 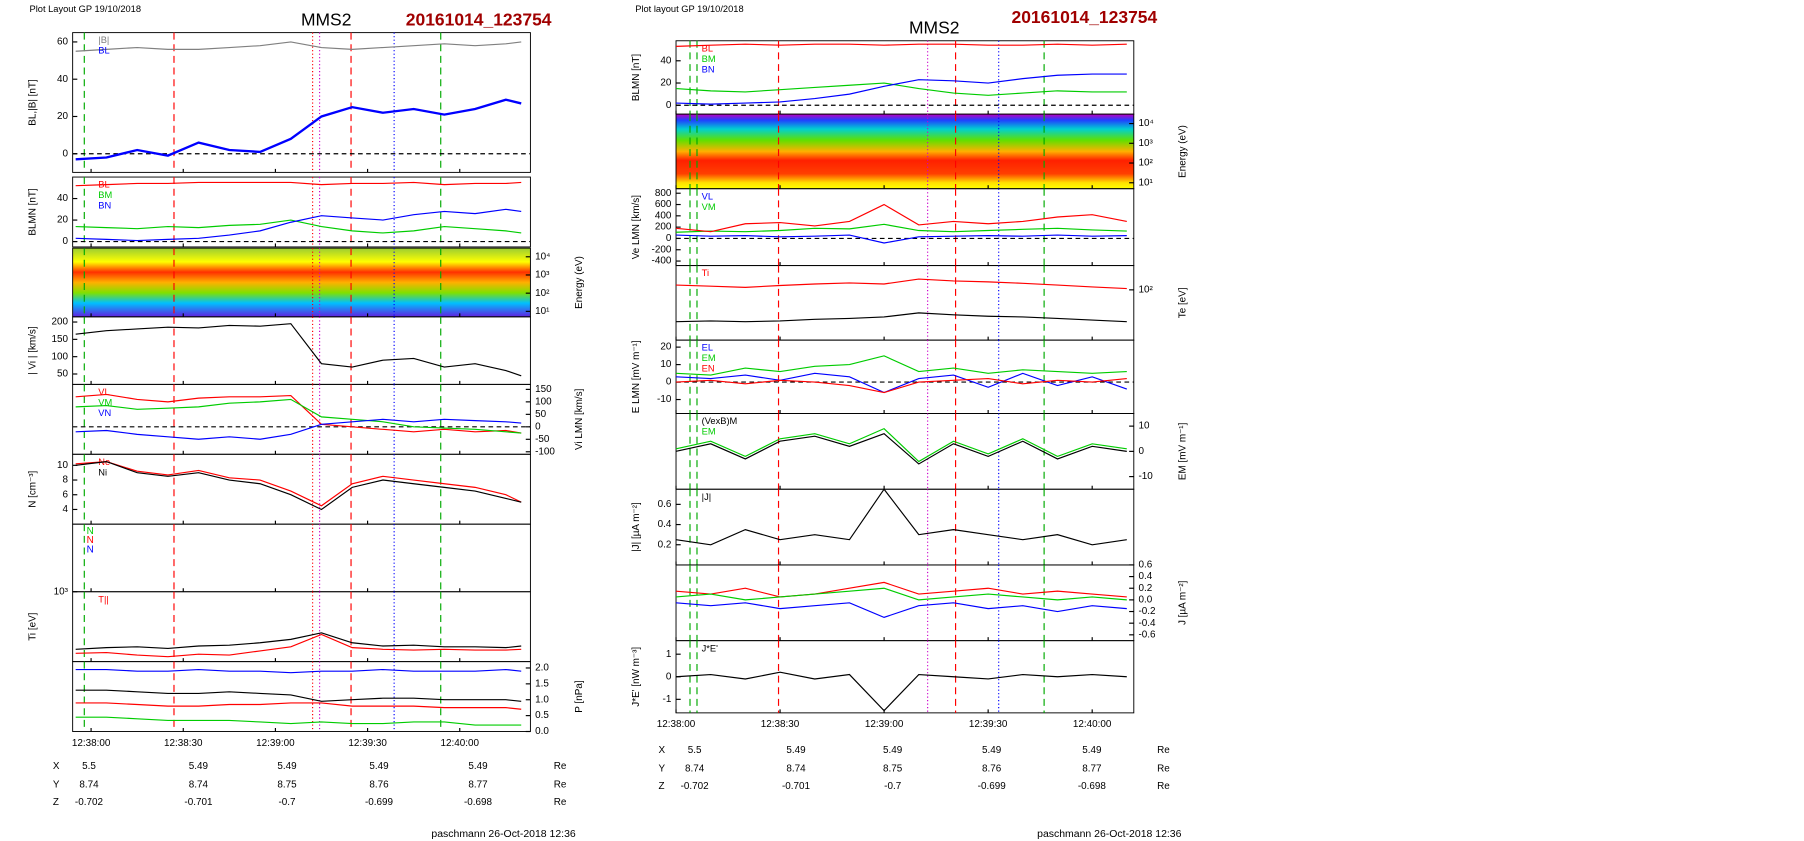 What do you see at coordinates (665, 524) in the screenshot?
I see `y-tick-label: 0.4` at bounding box center [665, 524].